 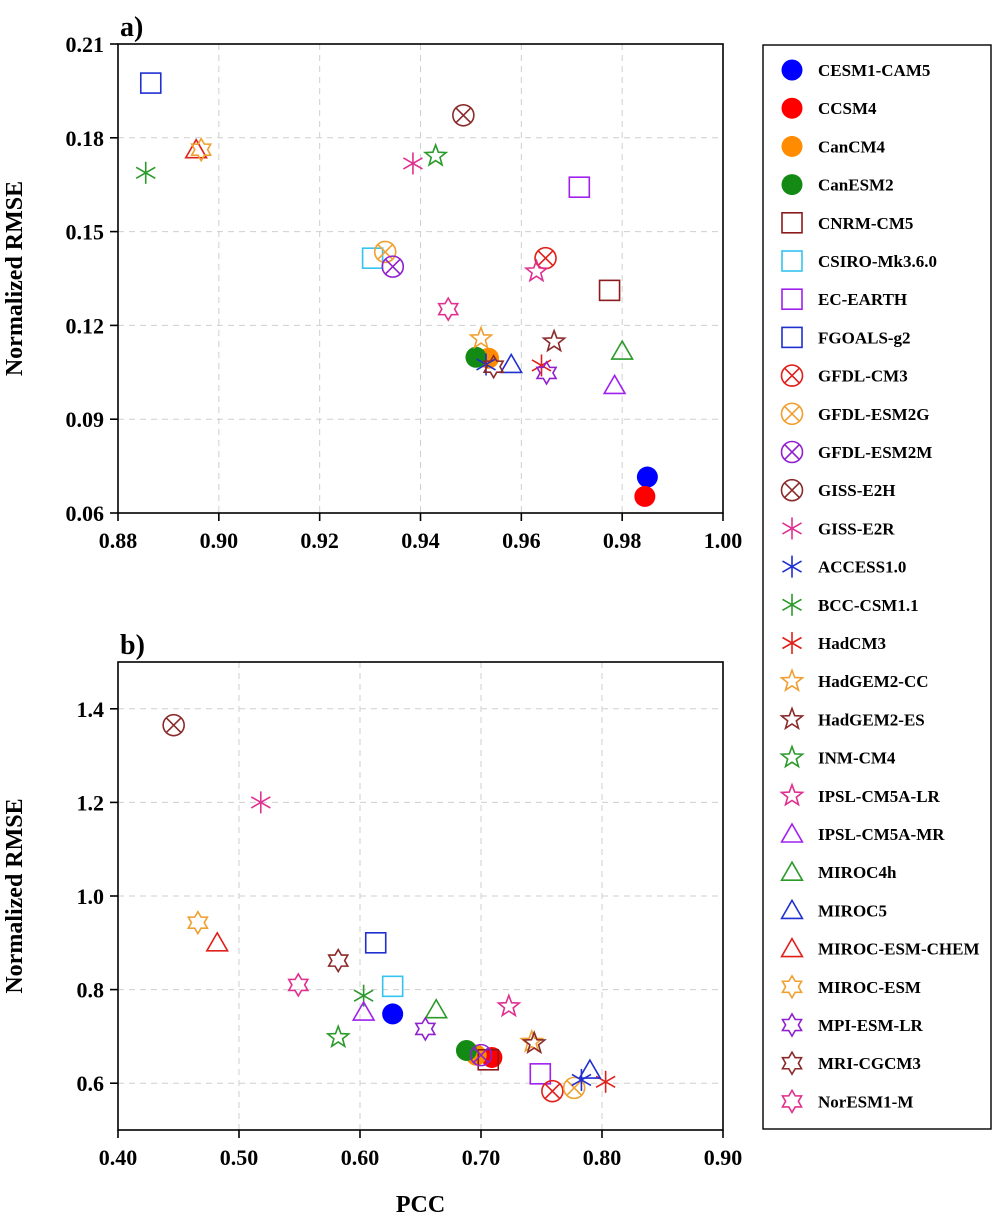 I want to click on legend-marker-cancm4, so click(x=792, y=146).